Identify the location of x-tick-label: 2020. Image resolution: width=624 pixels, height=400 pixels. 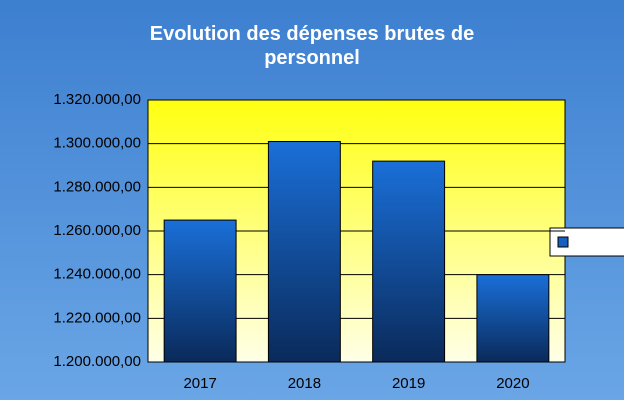
(512, 383).